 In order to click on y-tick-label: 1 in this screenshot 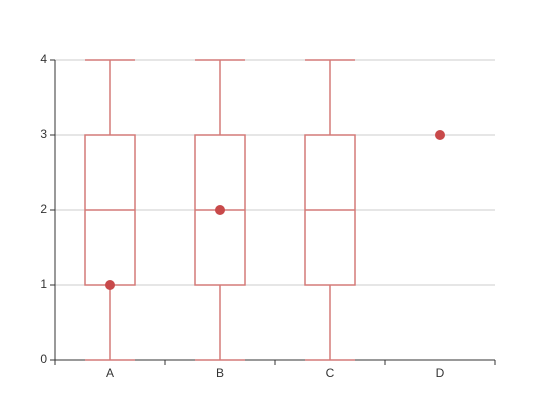, I will do `click(43, 284)`.